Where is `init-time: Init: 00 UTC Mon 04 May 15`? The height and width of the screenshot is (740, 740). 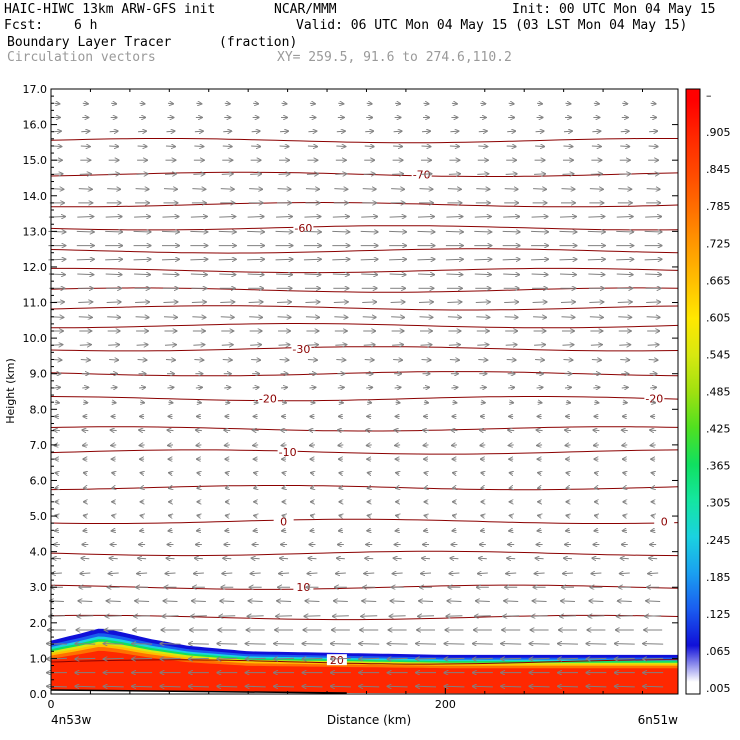
init-time: Init: 00 UTC Mon 04 May 15 is located at coordinates (614, 9).